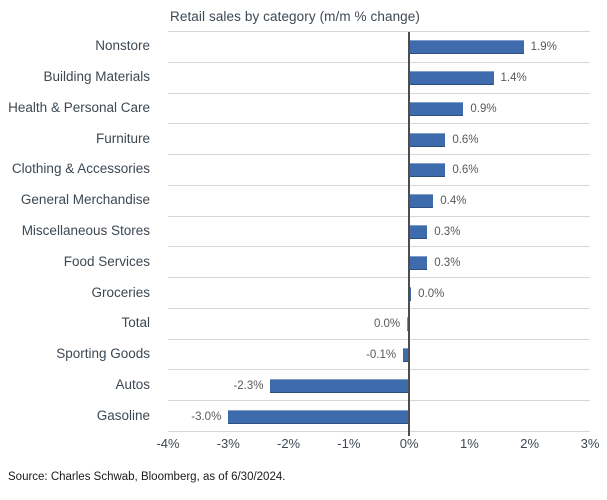 The height and width of the screenshot is (500, 607). Describe the element at coordinates (406, 355) in the screenshot. I see `bar-sporting-goods` at that location.